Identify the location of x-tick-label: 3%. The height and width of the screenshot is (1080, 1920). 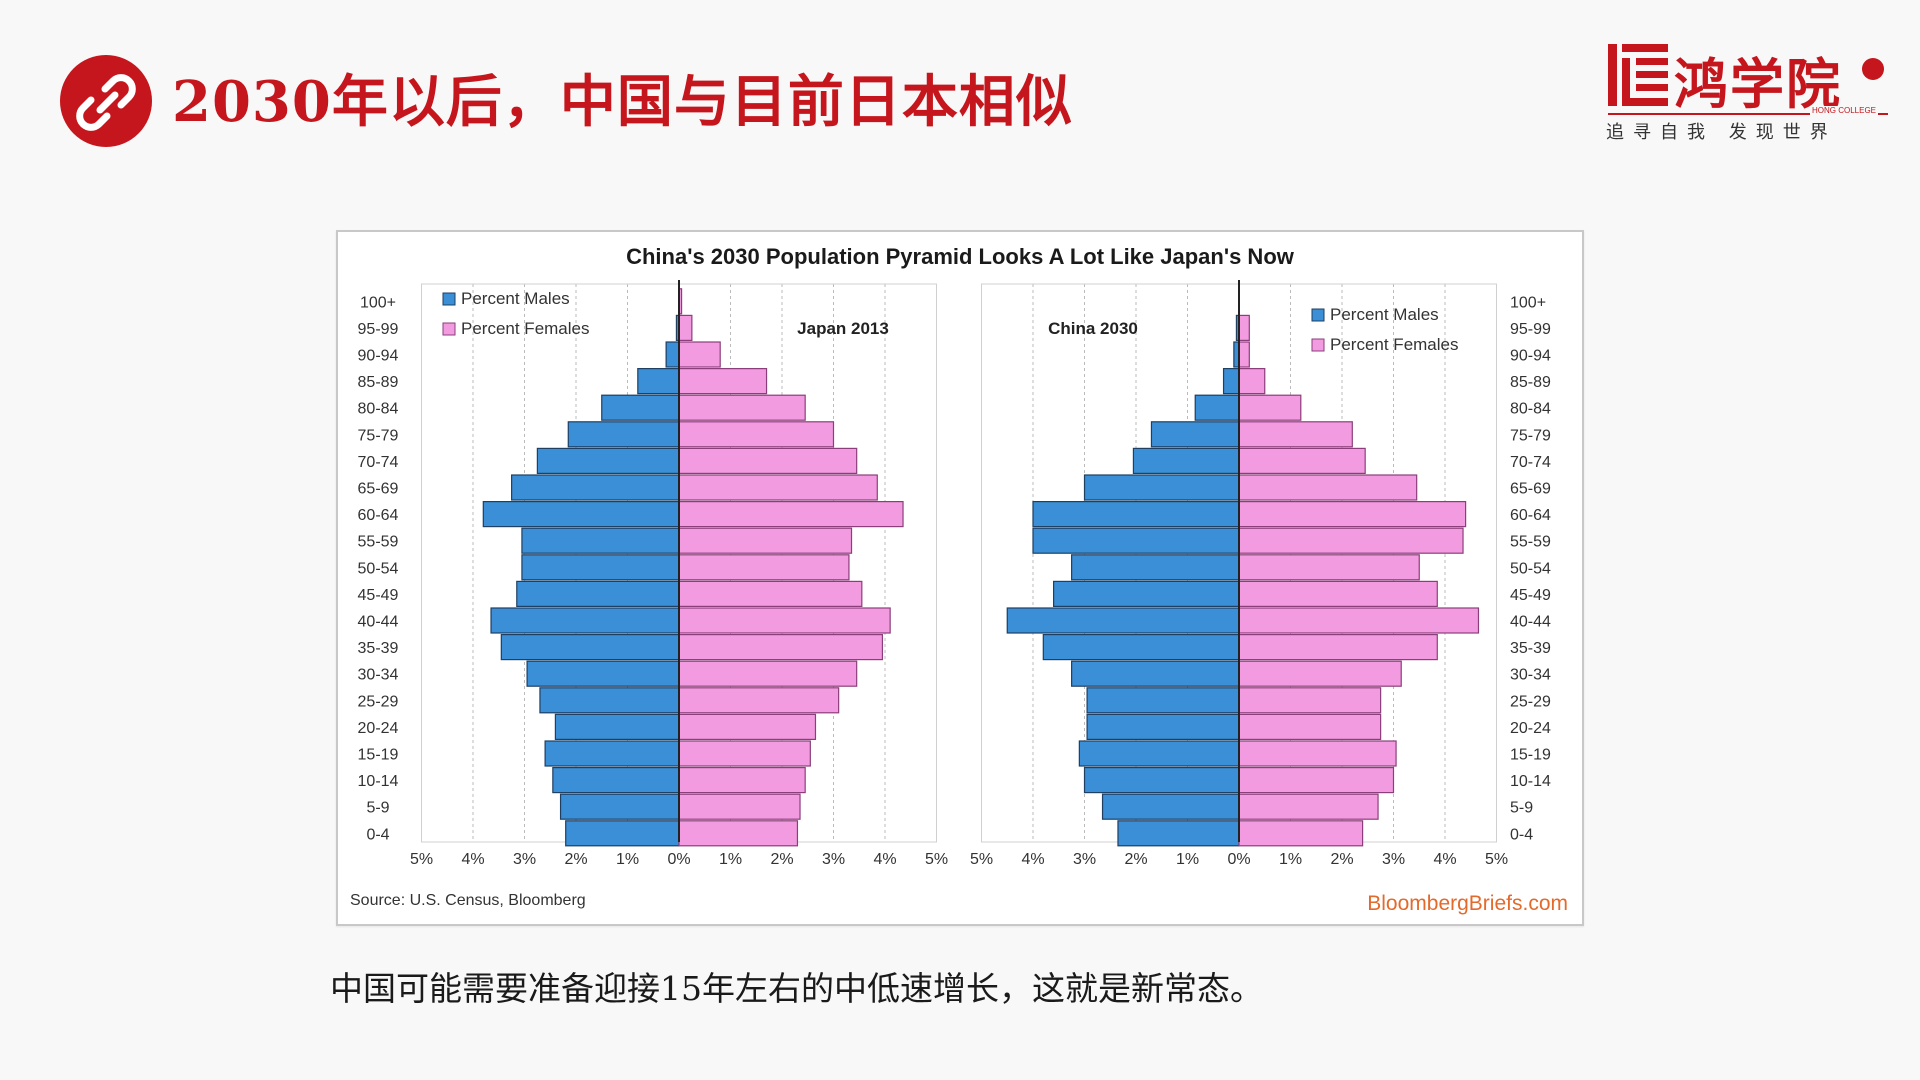
(833, 859).